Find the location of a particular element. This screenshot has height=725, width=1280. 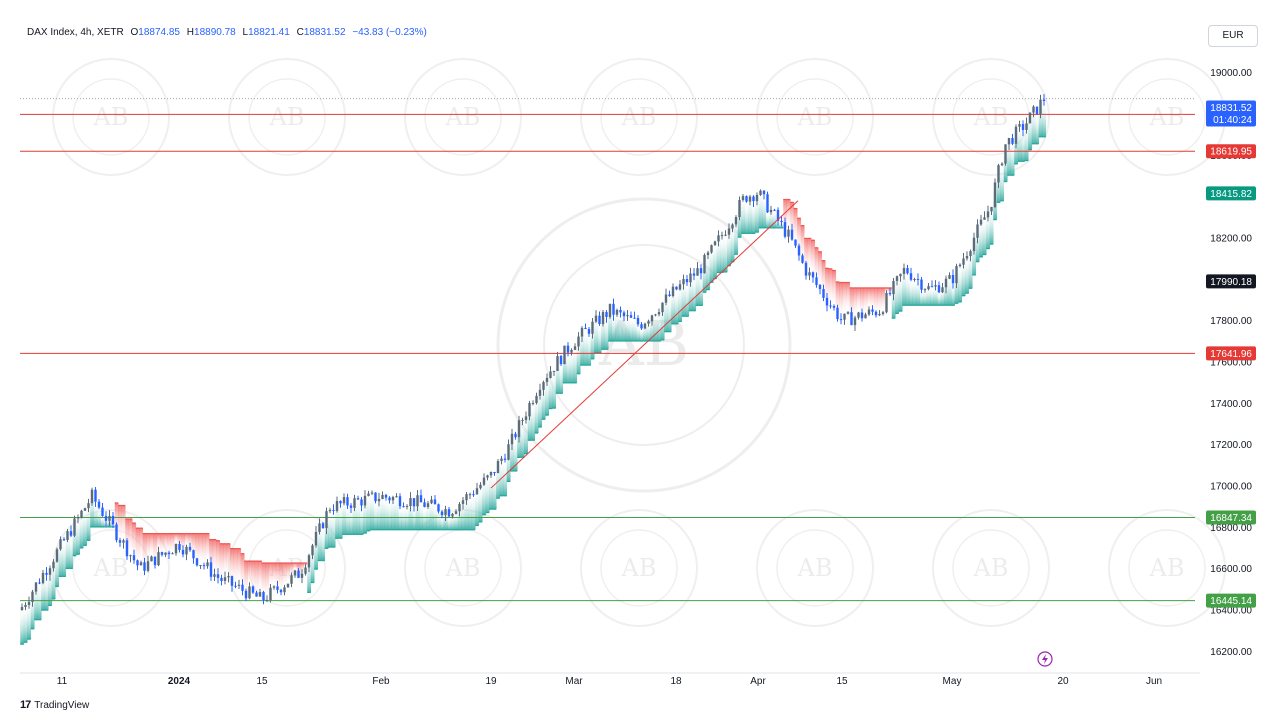

time-axis: 11 2024 15 Feb 19 Mar 18 Apr 15 May 20 Jun is located at coordinates (610, 679).